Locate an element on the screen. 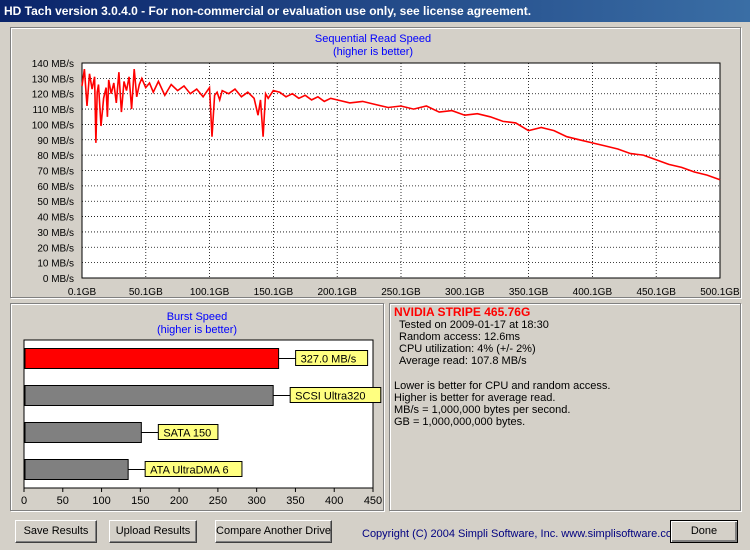 This screenshot has width=750, height=550. burst-x-tick-label: 450 is located at coordinates (373, 501).